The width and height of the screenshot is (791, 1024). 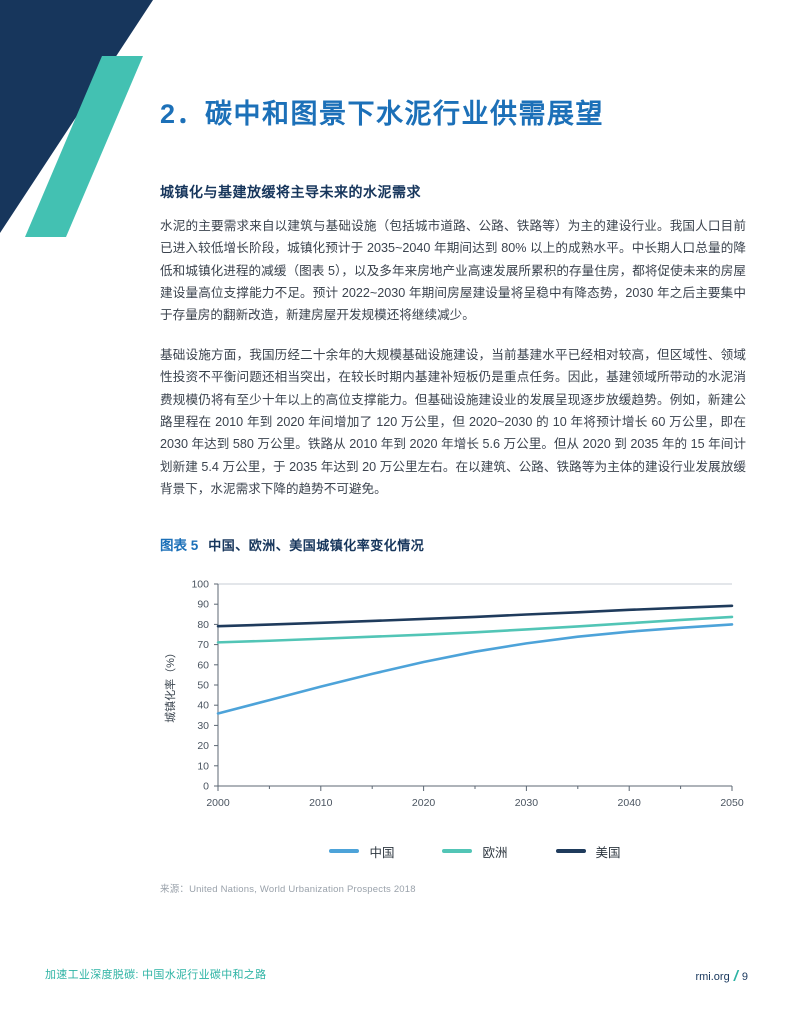 What do you see at coordinates (316, 545) in the screenshot?
I see `figure-title: 中国、欧洲、美国城镇化率变化情况` at bounding box center [316, 545].